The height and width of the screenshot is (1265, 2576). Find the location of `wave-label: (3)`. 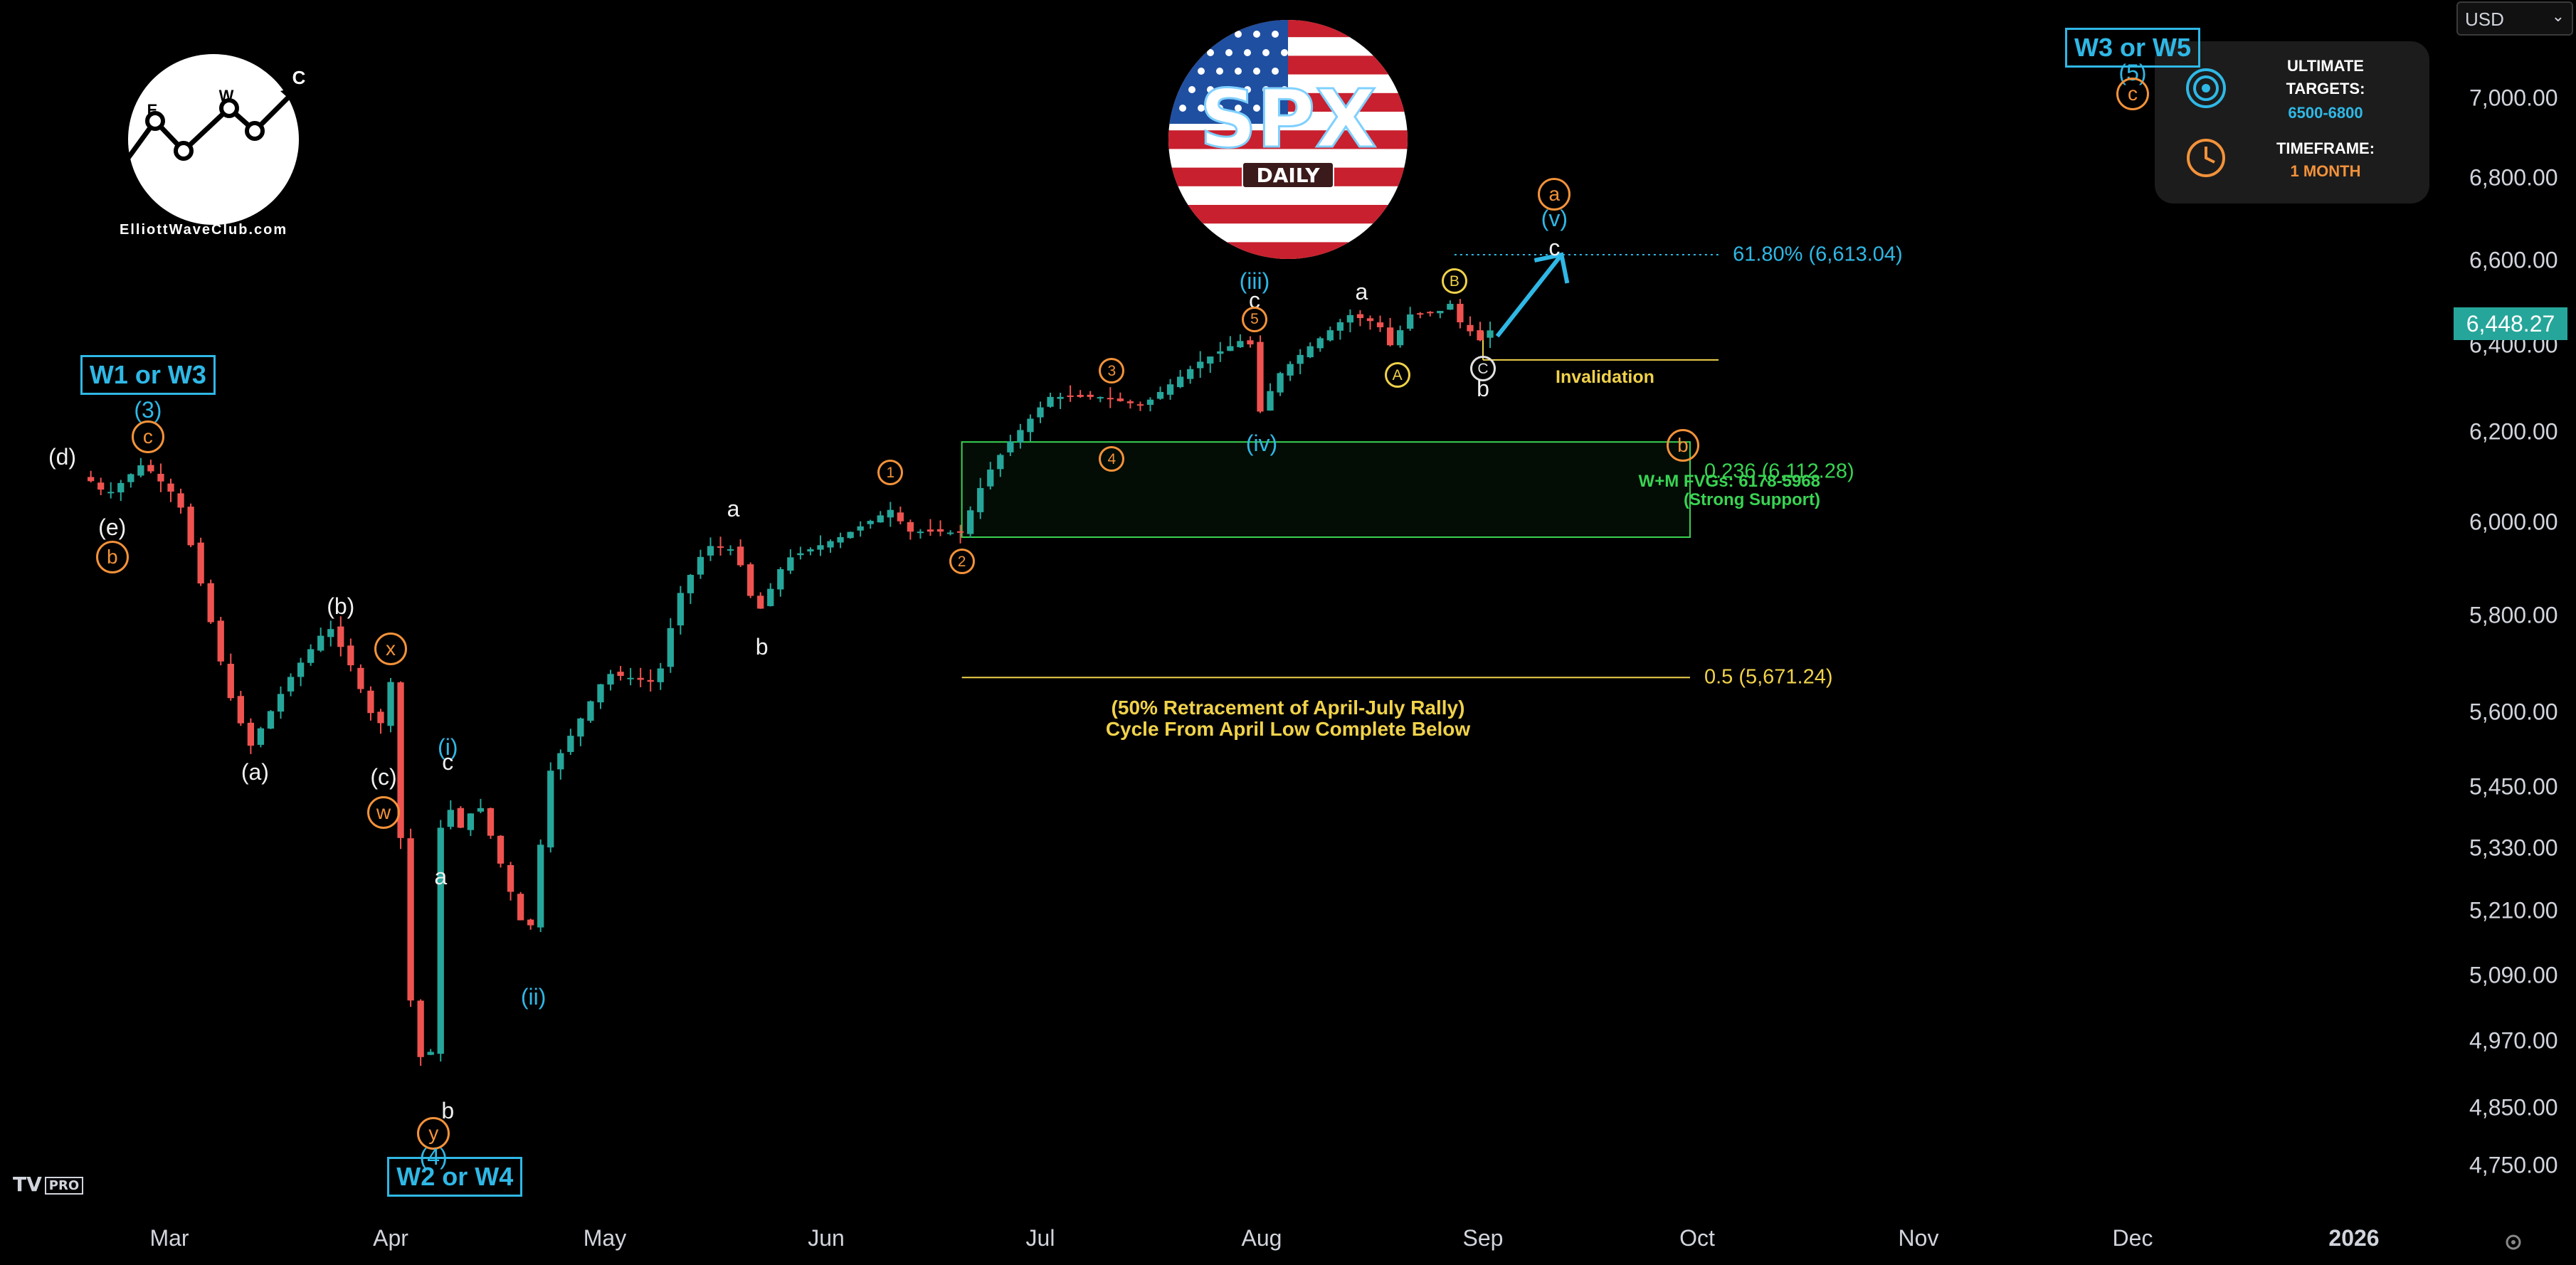

wave-label: (3) is located at coordinates (148, 410).